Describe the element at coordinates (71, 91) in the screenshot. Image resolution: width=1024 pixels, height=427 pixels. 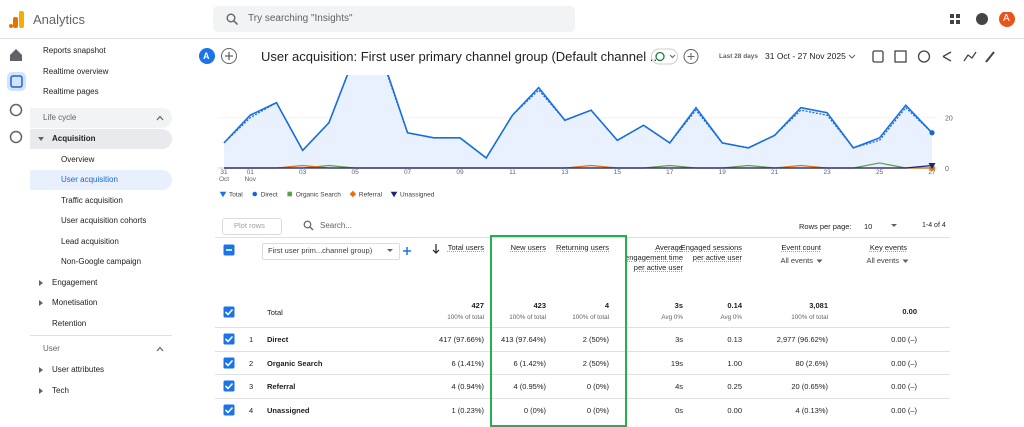
I see `nav-item: Realtime pages` at that location.